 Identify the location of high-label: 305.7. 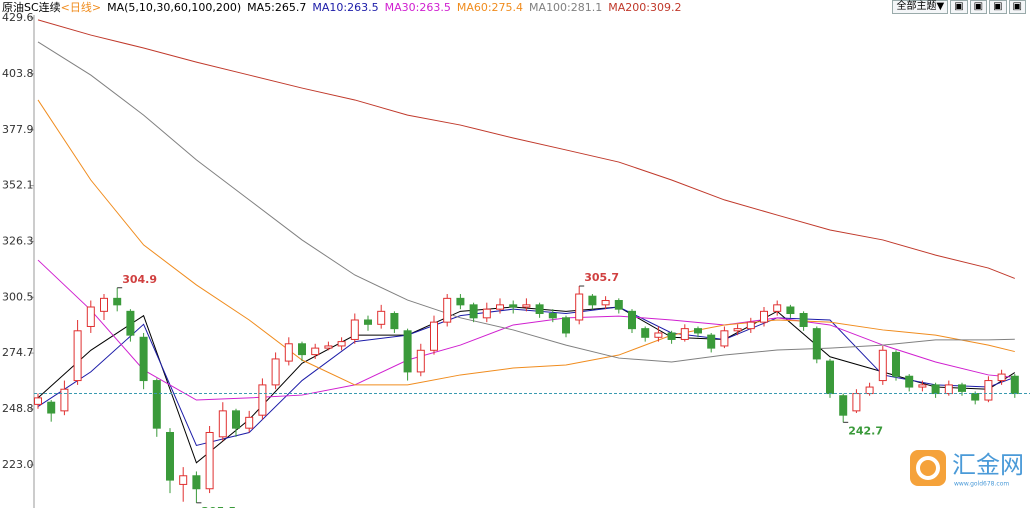
(601, 277).